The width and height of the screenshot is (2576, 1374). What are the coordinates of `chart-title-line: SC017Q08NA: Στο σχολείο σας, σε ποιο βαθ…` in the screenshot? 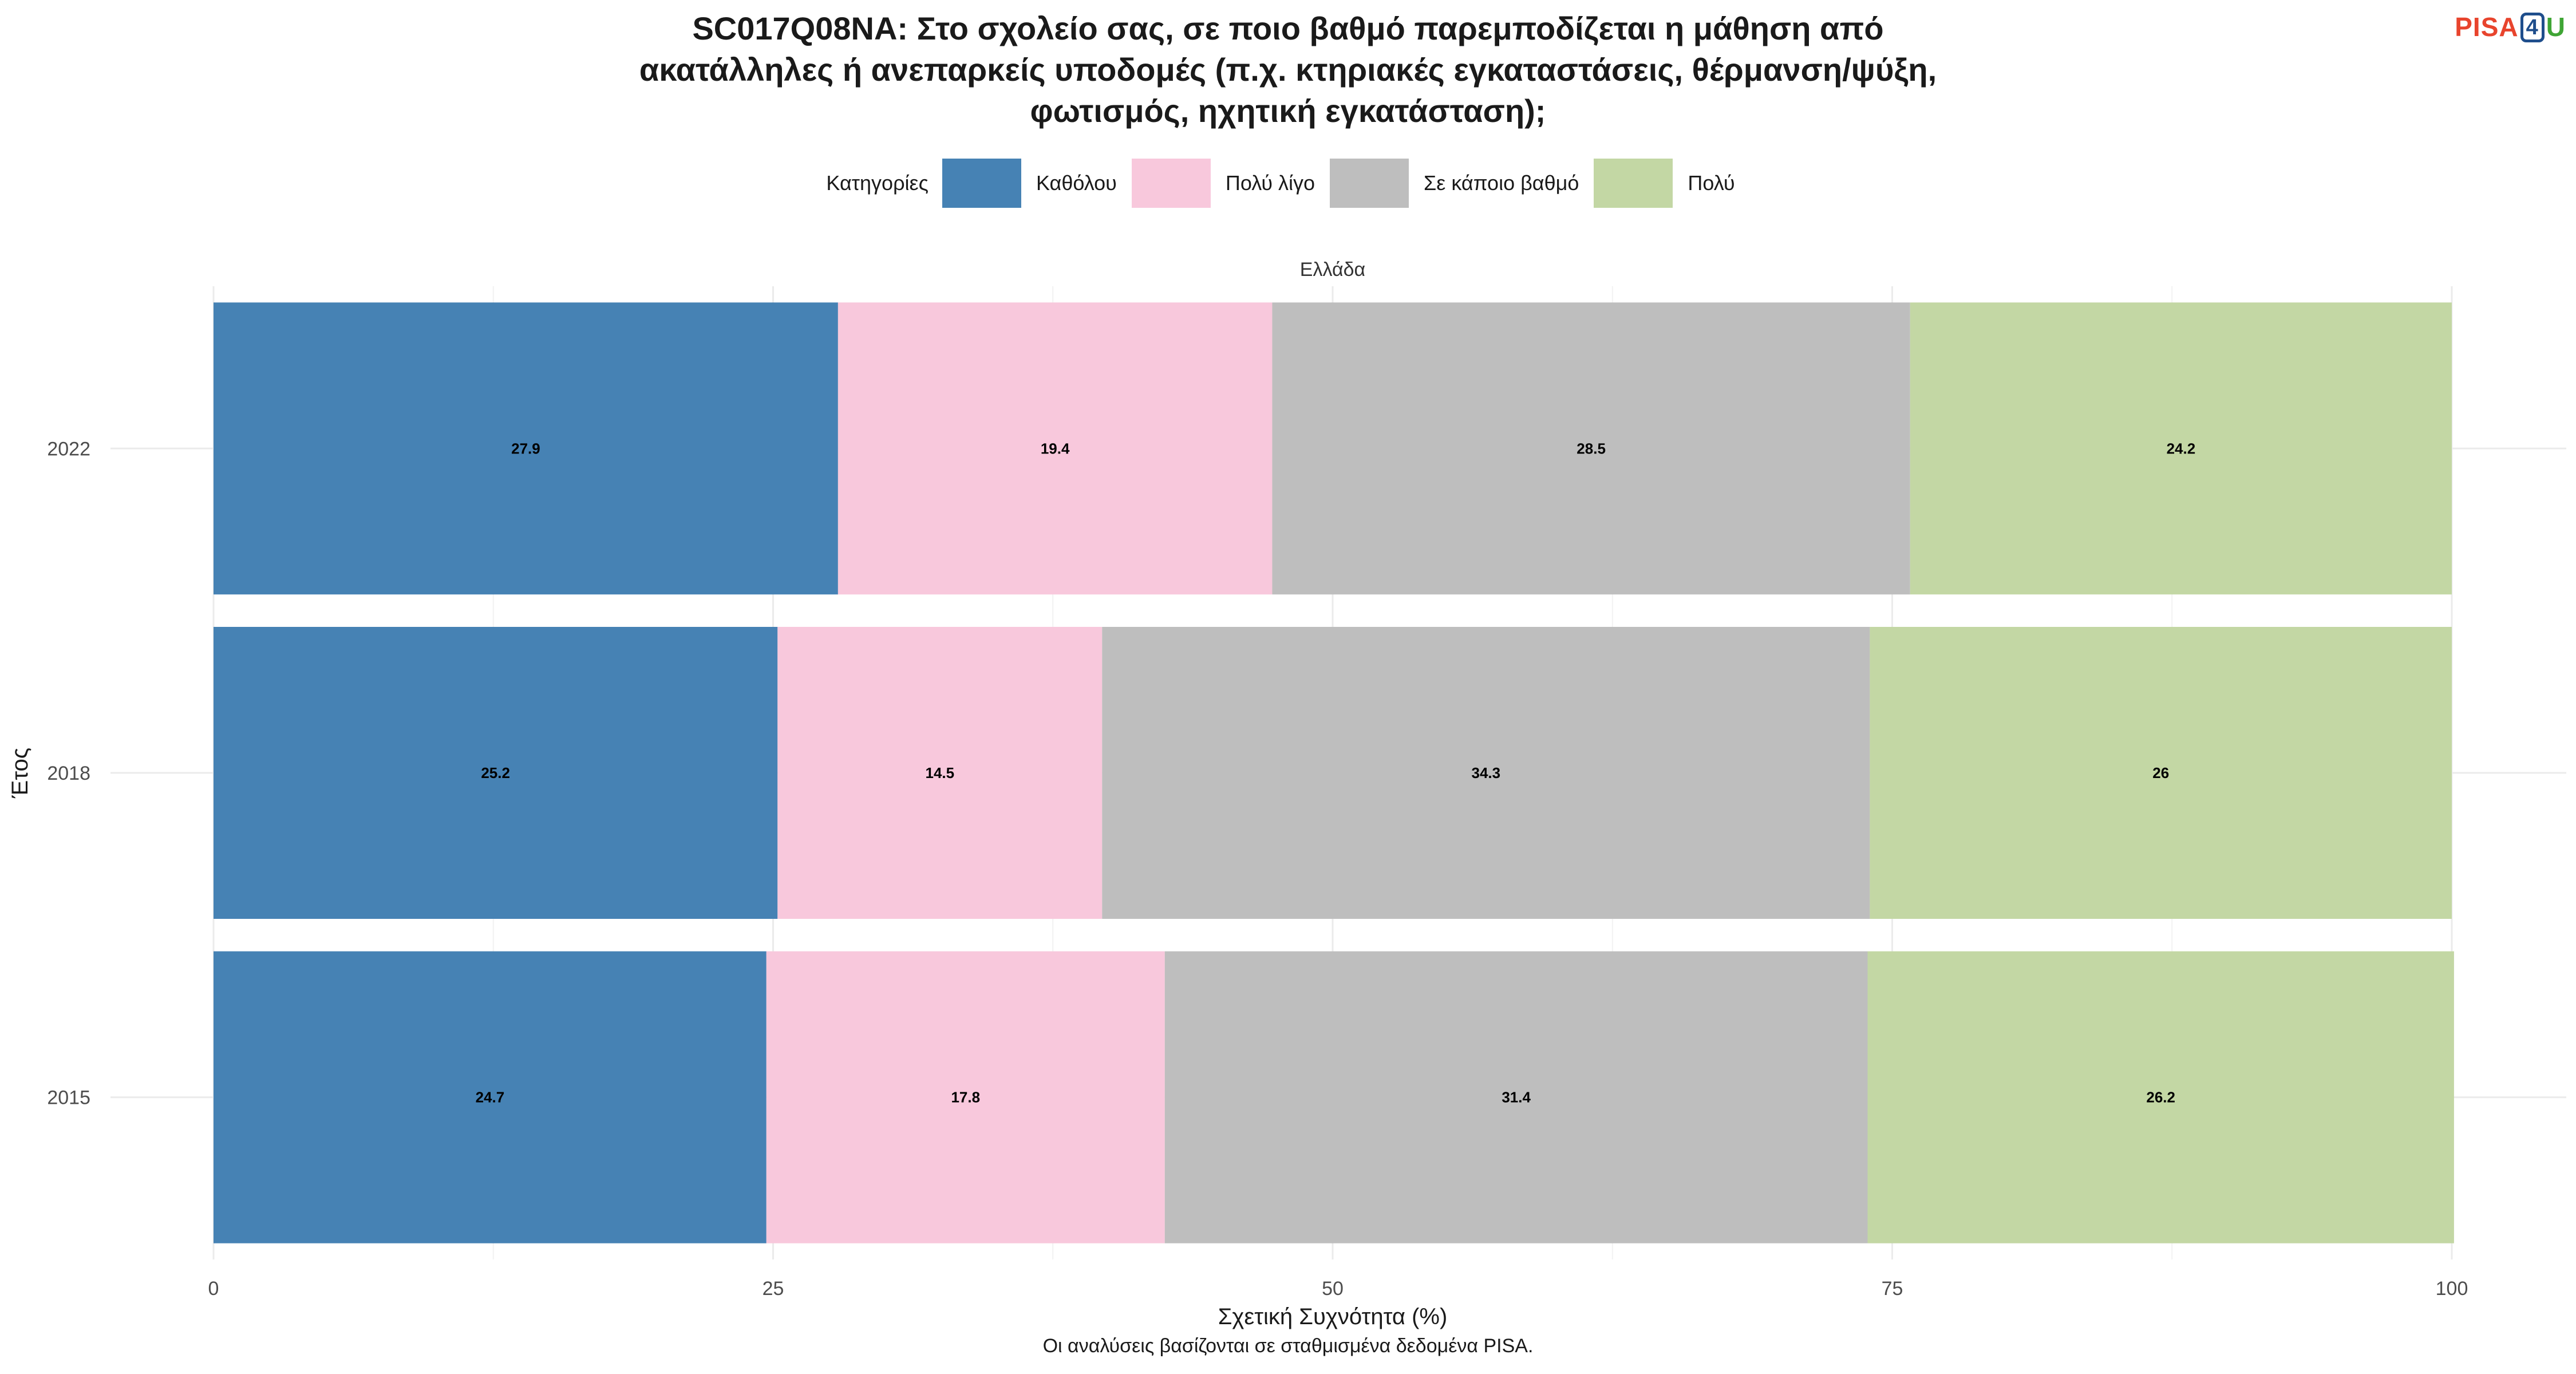 It's located at (1288, 28).